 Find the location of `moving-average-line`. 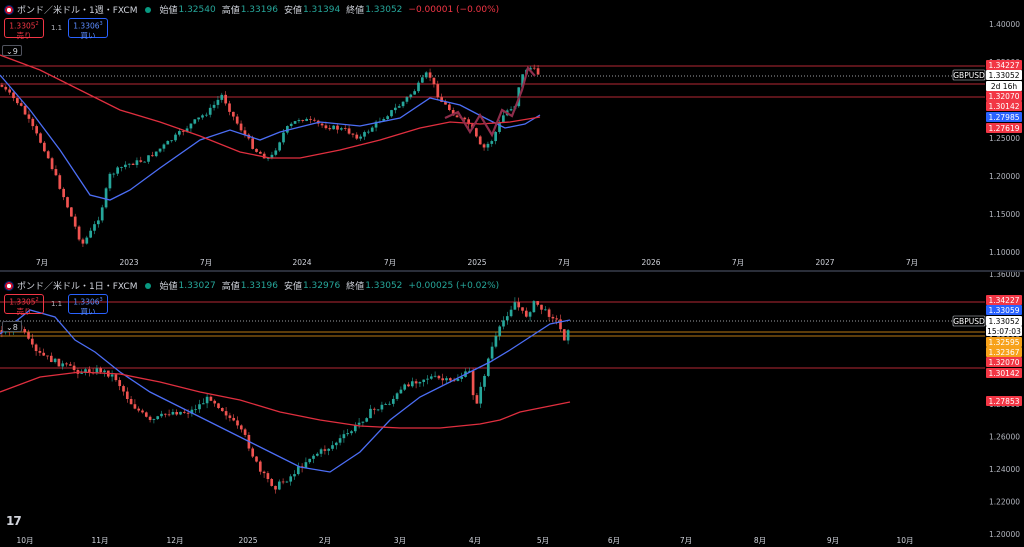

moving-average-line is located at coordinates (270, 137).